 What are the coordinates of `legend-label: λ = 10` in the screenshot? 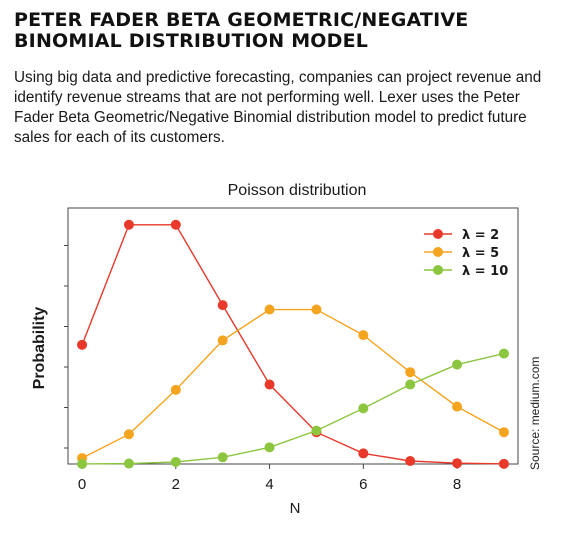 It's located at (485, 271).